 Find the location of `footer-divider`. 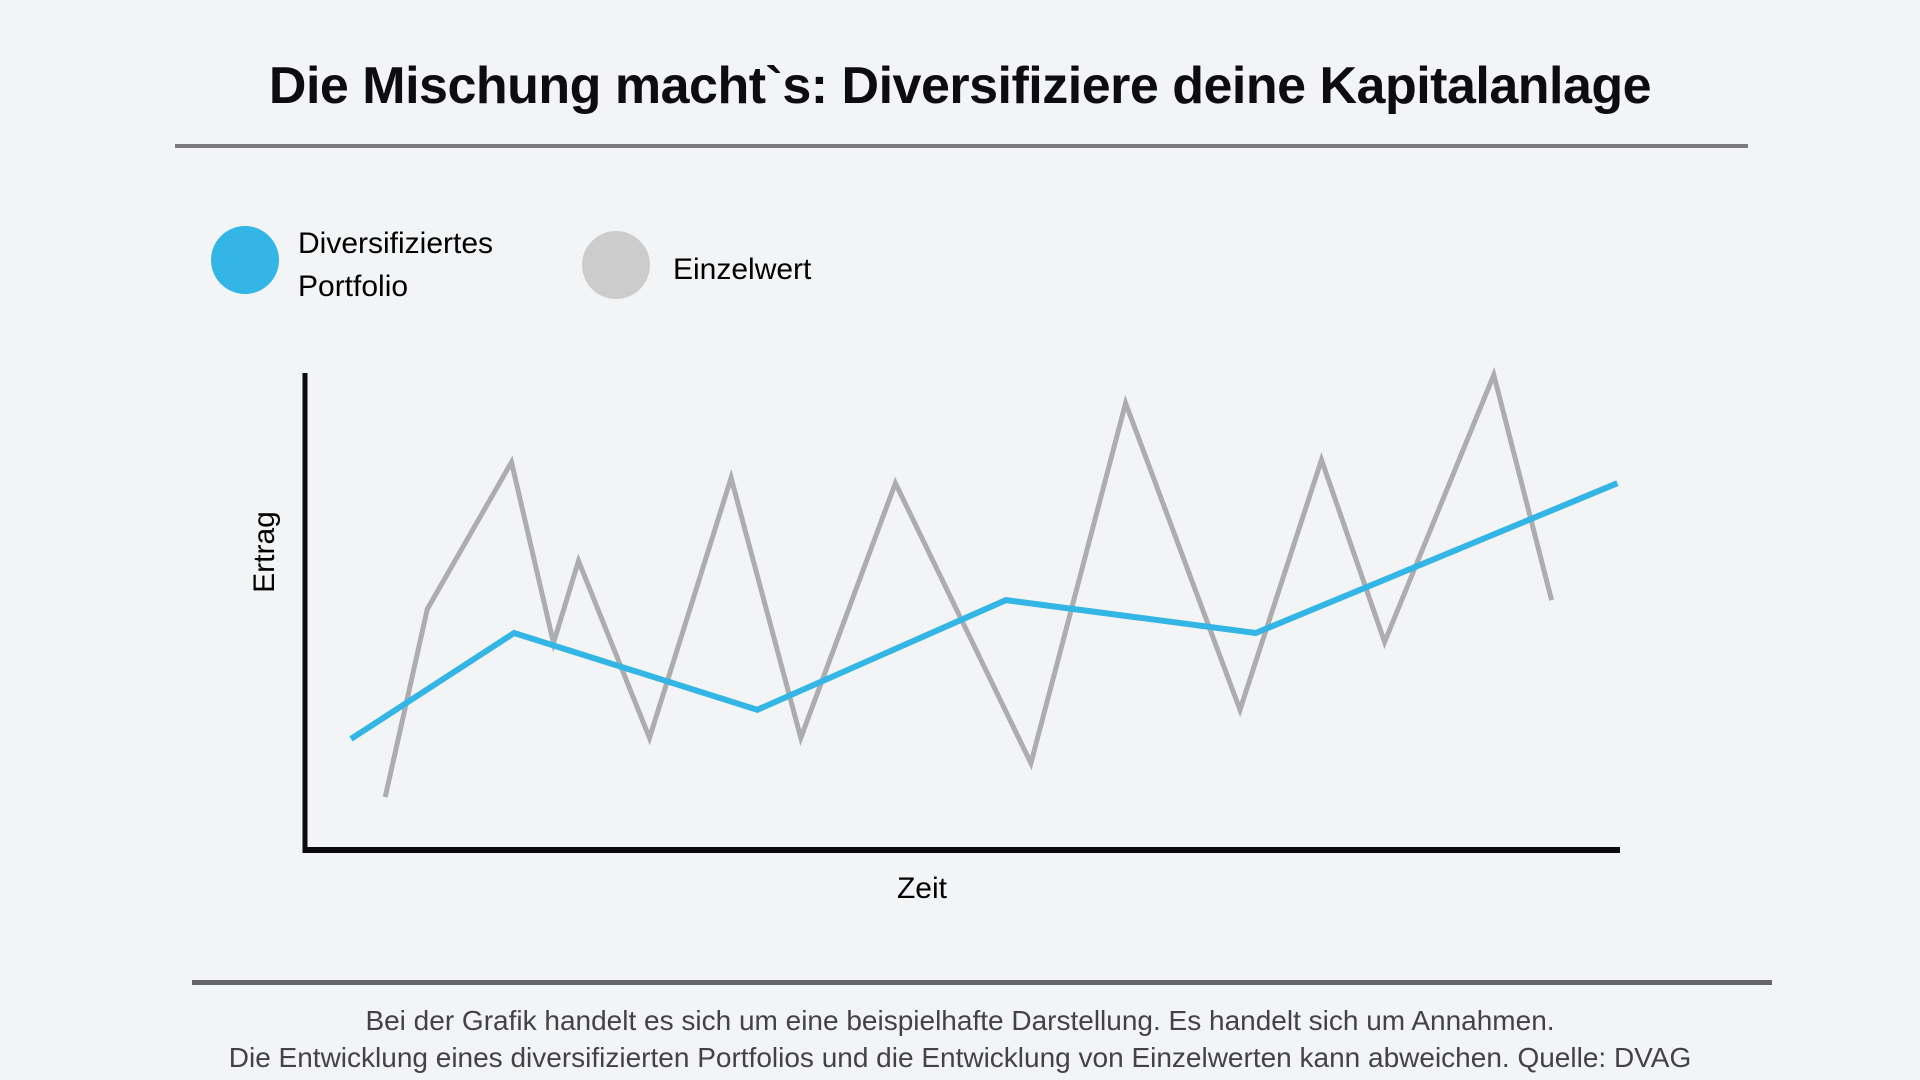

footer-divider is located at coordinates (982, 982).